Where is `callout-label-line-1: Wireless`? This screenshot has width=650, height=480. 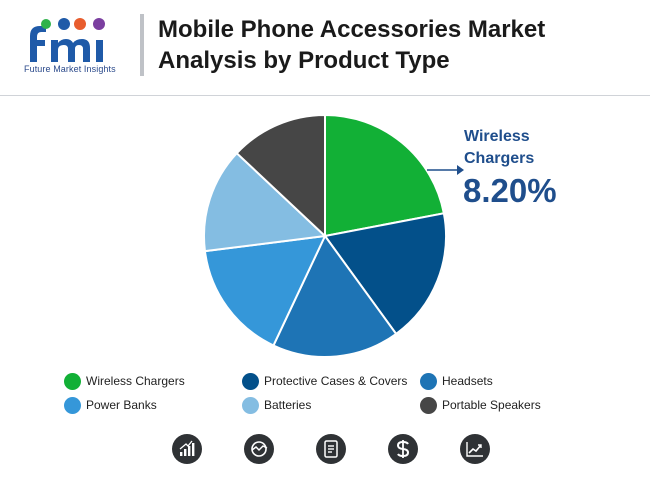
callout-label-line-1: Wireless is located at coordinates (497, 136).